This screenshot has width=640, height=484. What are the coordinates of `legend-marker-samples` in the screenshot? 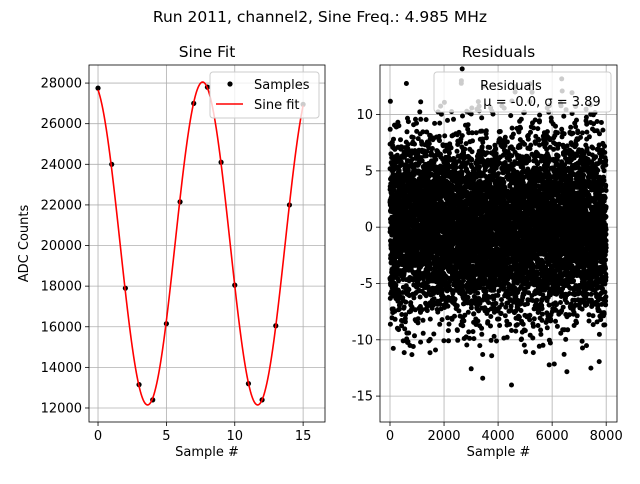 It's located at (229, 83).